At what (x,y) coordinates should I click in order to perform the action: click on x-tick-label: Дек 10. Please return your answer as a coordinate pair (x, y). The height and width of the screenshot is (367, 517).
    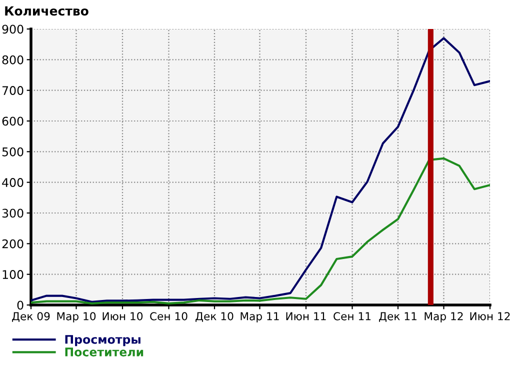
    Looking at the image, I should click on (215, 317).